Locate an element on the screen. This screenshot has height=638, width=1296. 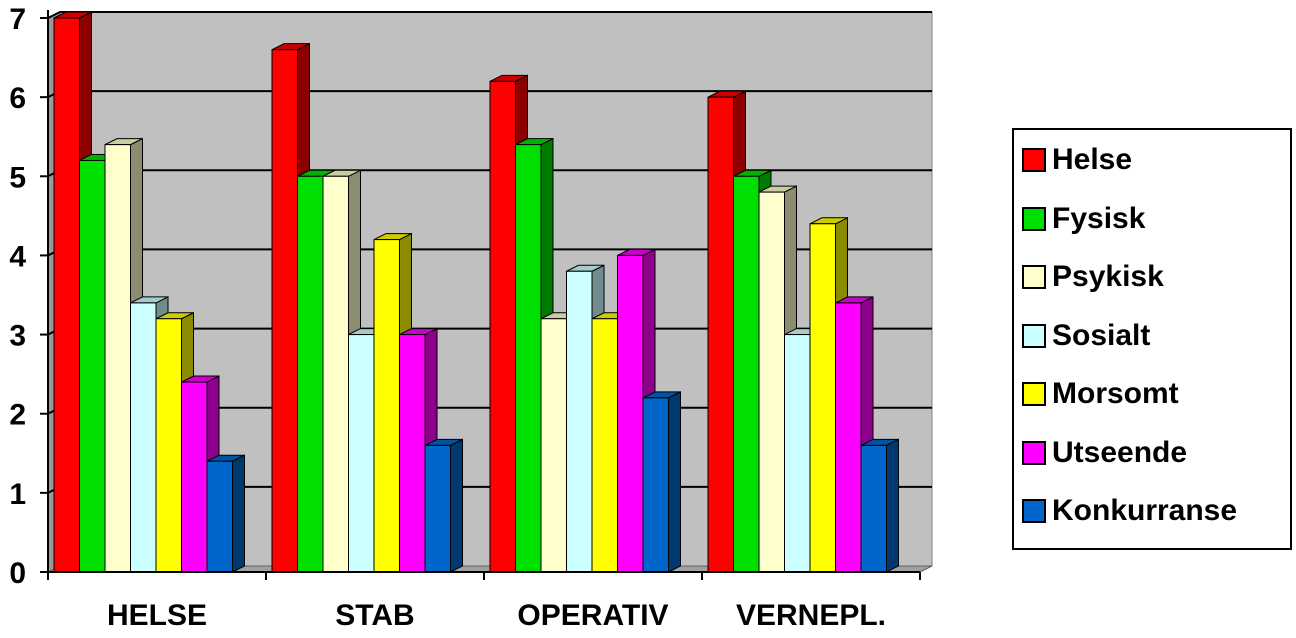
legend-label: Sosialt is located at coordinates (1101, 335).